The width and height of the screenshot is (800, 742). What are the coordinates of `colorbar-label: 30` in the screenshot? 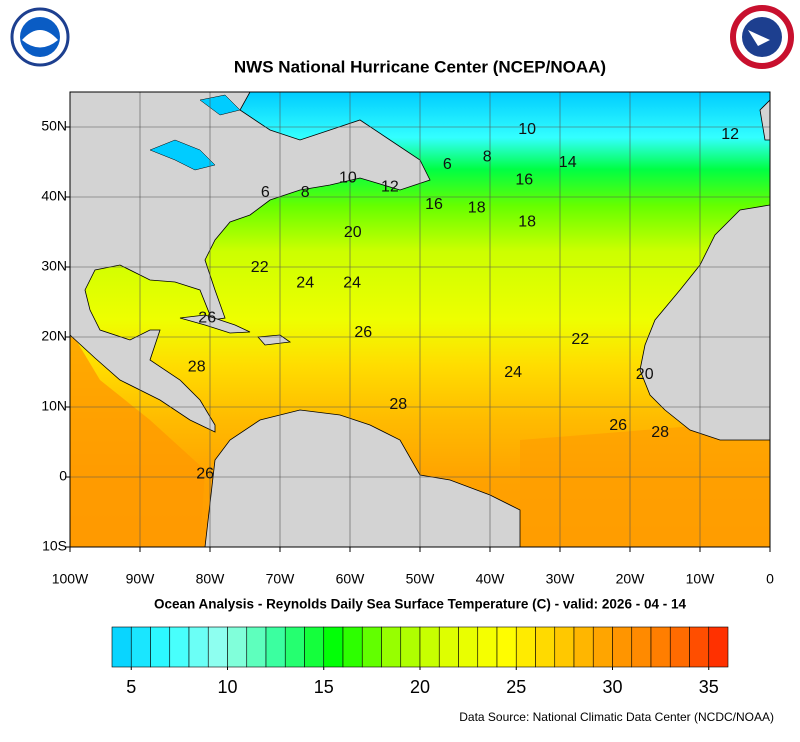 It's located at (612, 687).